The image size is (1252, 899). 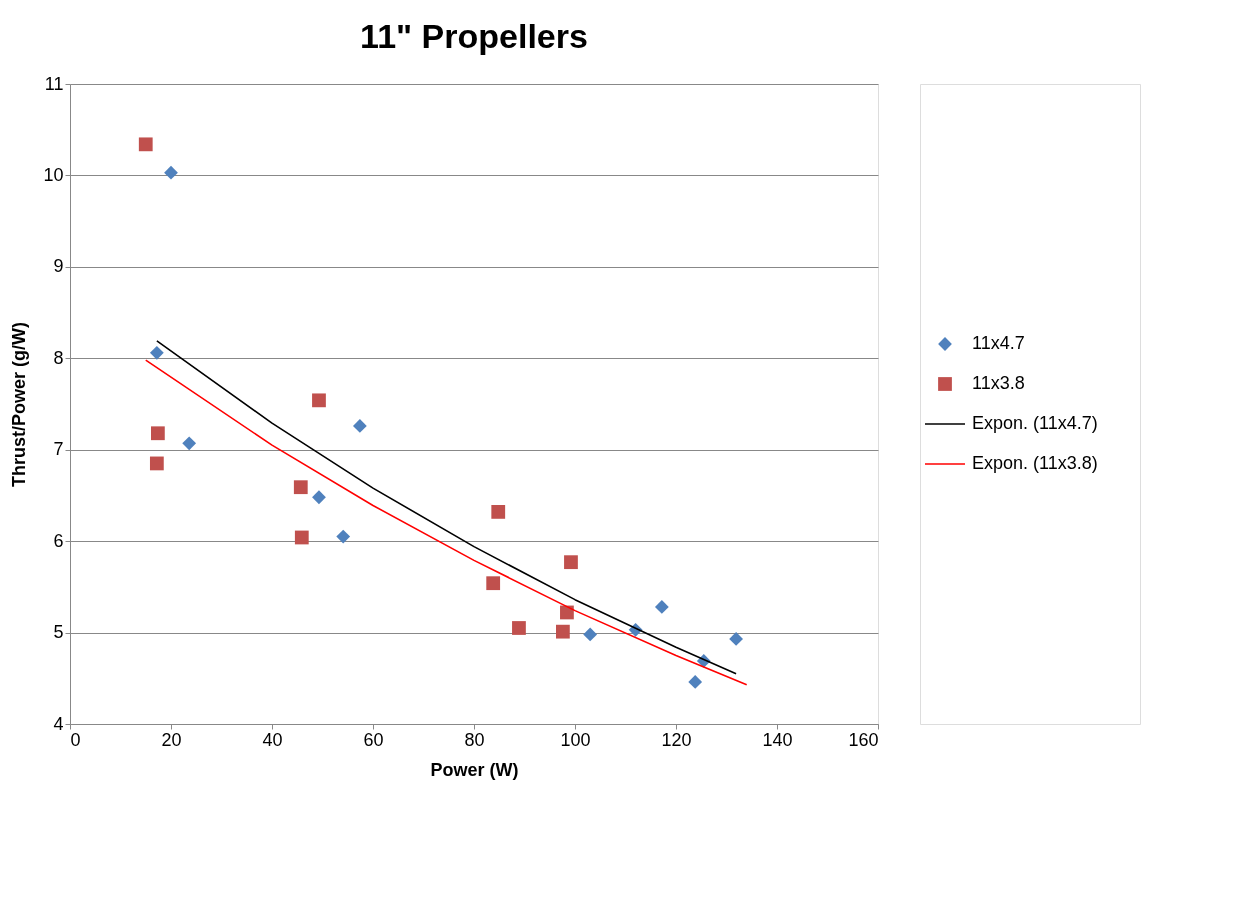 What do you see at coordinates (777, 739) in the screenshot?
I see `x-tick-label: 140` at bounding box center [777, 739].